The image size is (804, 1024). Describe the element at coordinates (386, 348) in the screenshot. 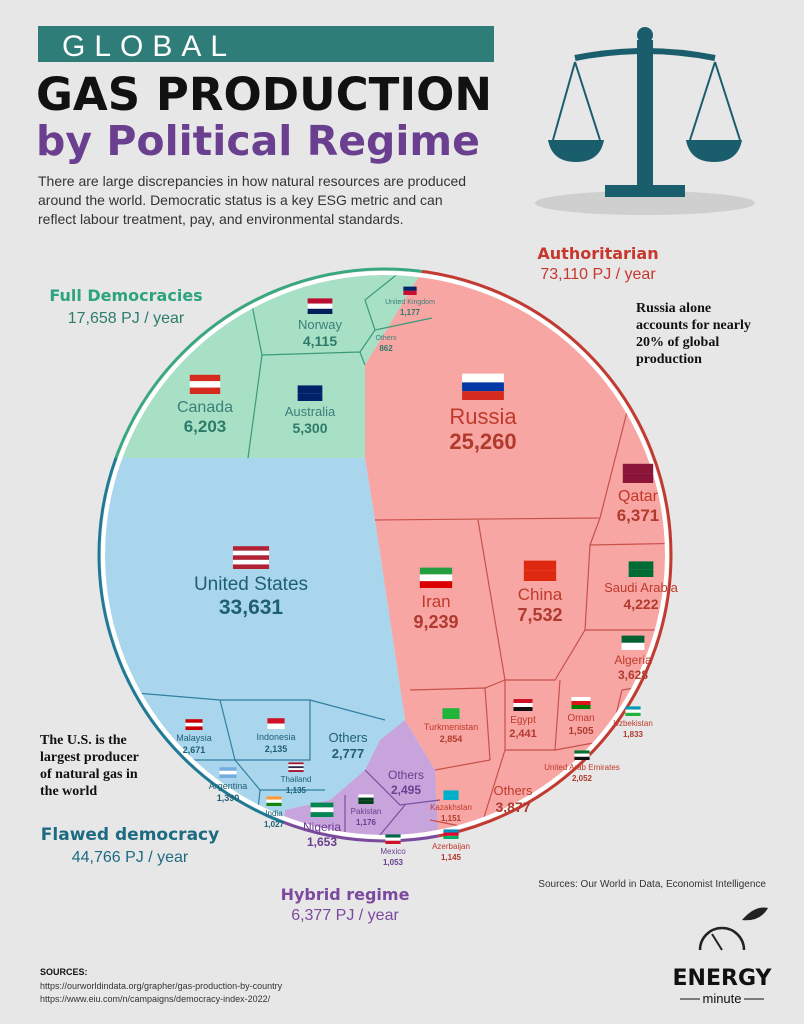

I see `cell-value: 862` at that location.